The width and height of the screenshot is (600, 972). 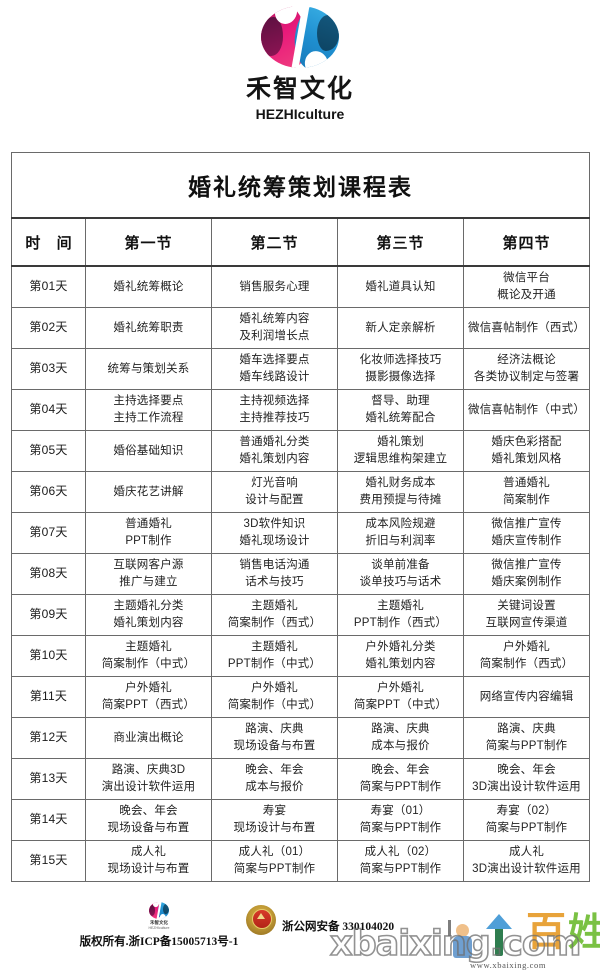 I want to click on cell-session-1: 主题婚礼 简案制作（中式）, so click(x=148, y=656).